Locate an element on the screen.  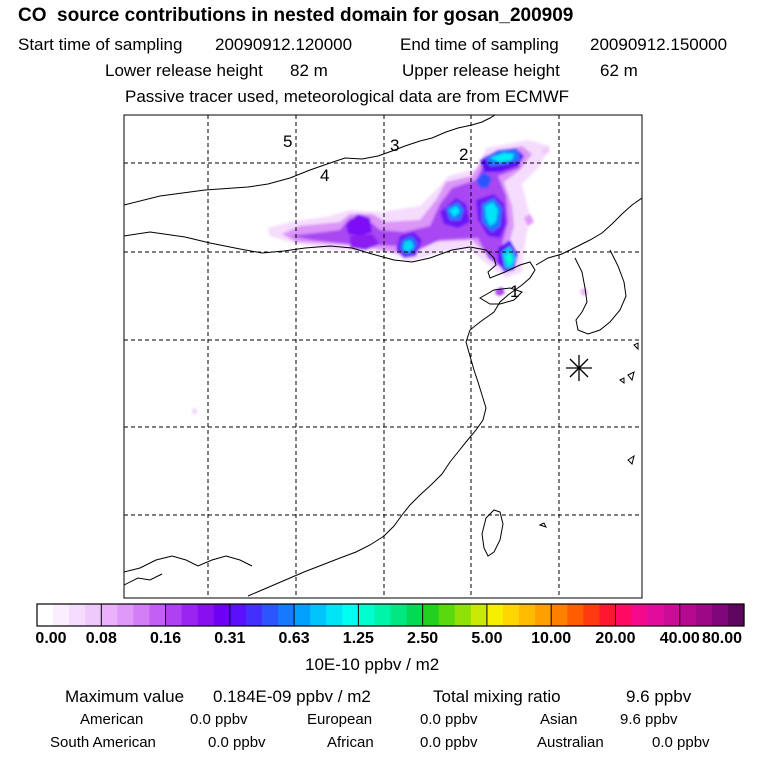
point-label-5: 5 is located at coordinates (287, 141).